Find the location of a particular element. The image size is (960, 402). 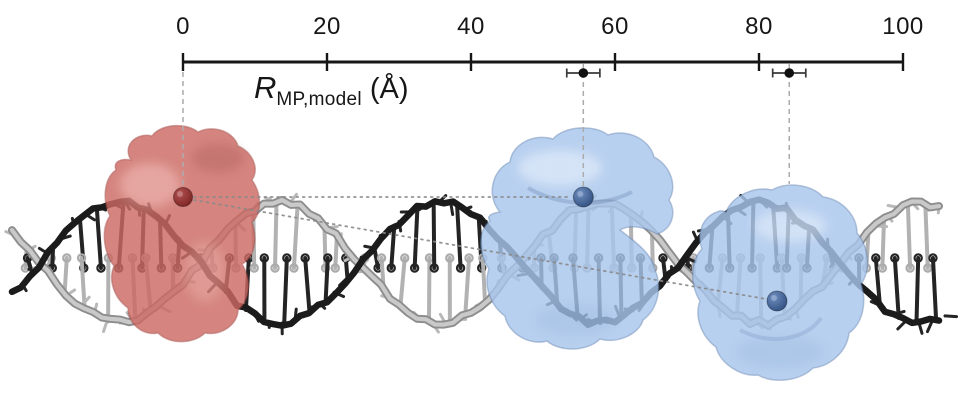

axis-subscript: MP,model is located at coordinates (319, 99).